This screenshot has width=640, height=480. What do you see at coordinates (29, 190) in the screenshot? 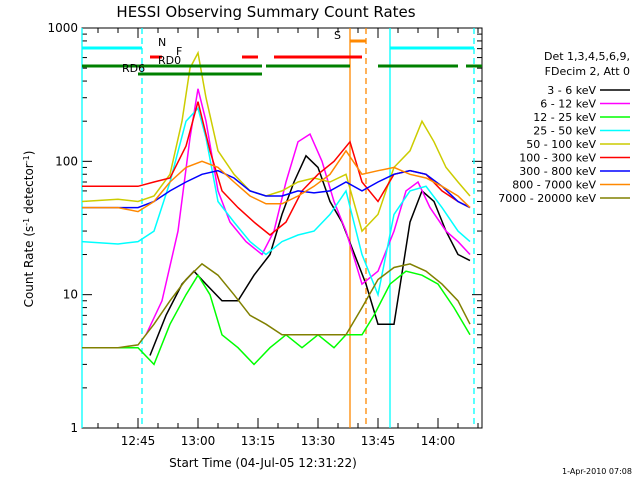
I see `y-axis-title-part2: detector` at bounding box center [29, 190].